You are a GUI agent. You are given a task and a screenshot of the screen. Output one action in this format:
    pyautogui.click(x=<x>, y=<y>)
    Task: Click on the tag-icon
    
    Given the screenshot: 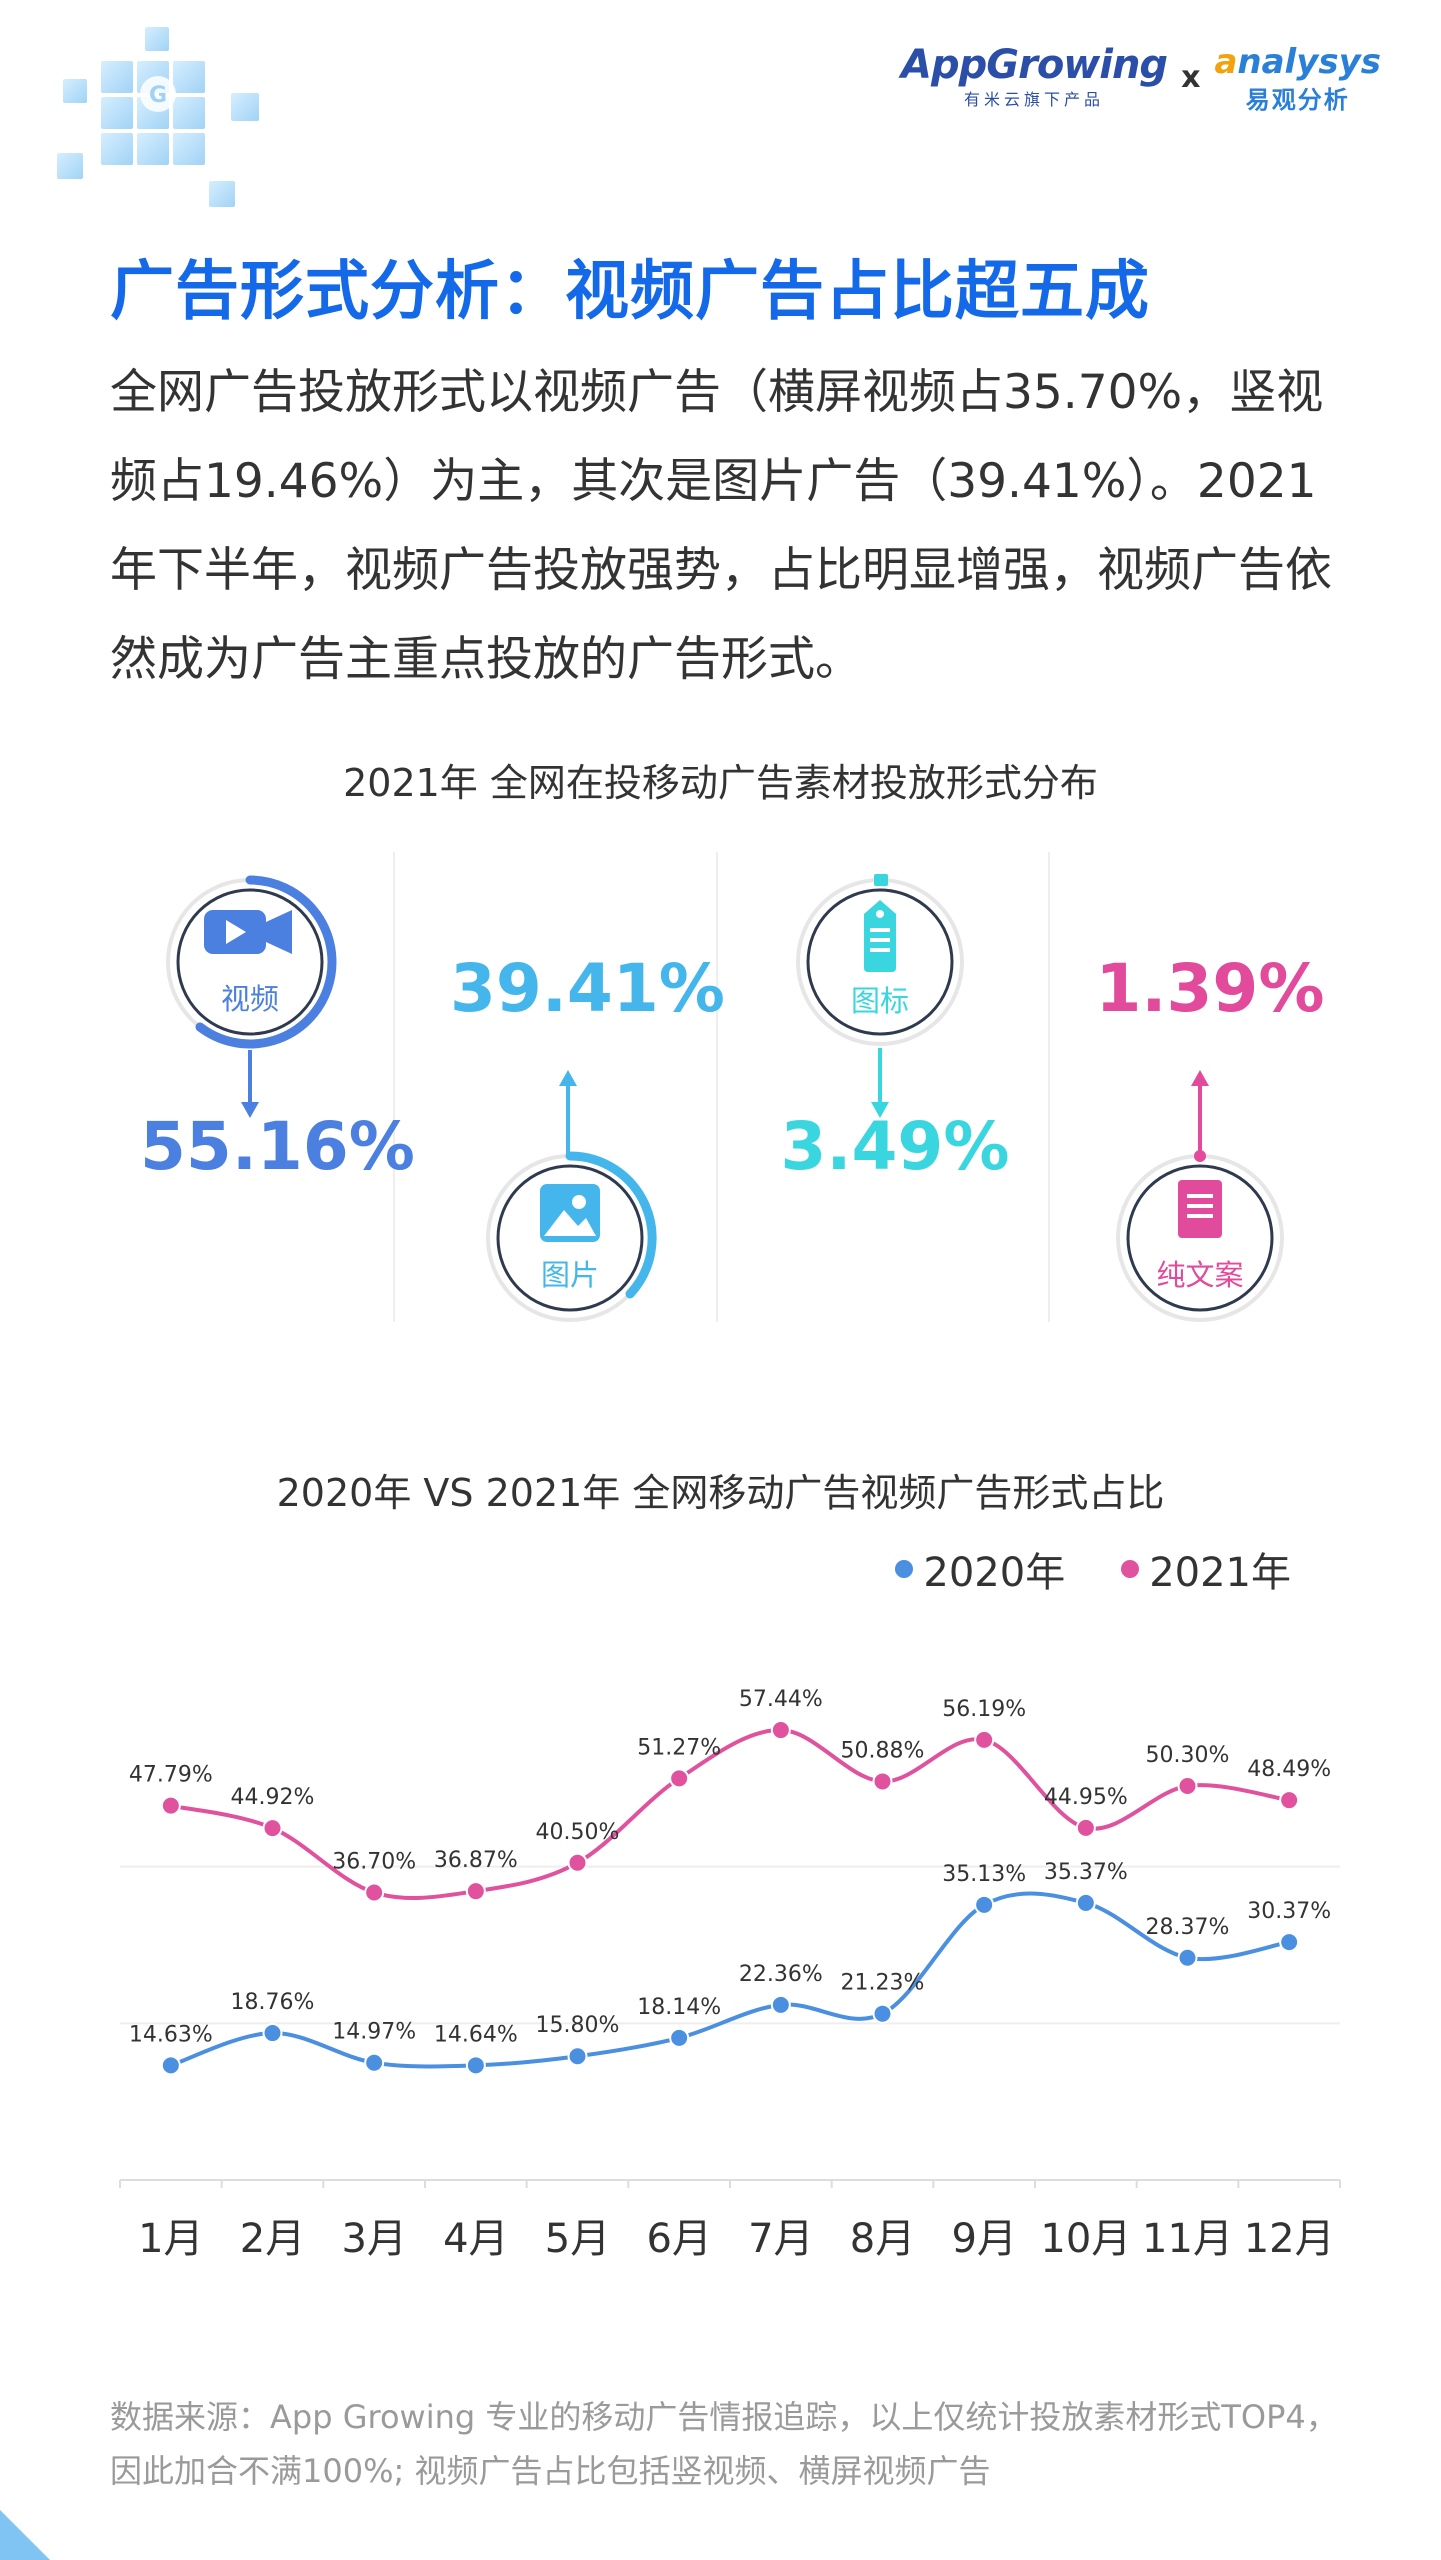 What is the action you would take?
    pyautogui.click(x=880, y=936)
    